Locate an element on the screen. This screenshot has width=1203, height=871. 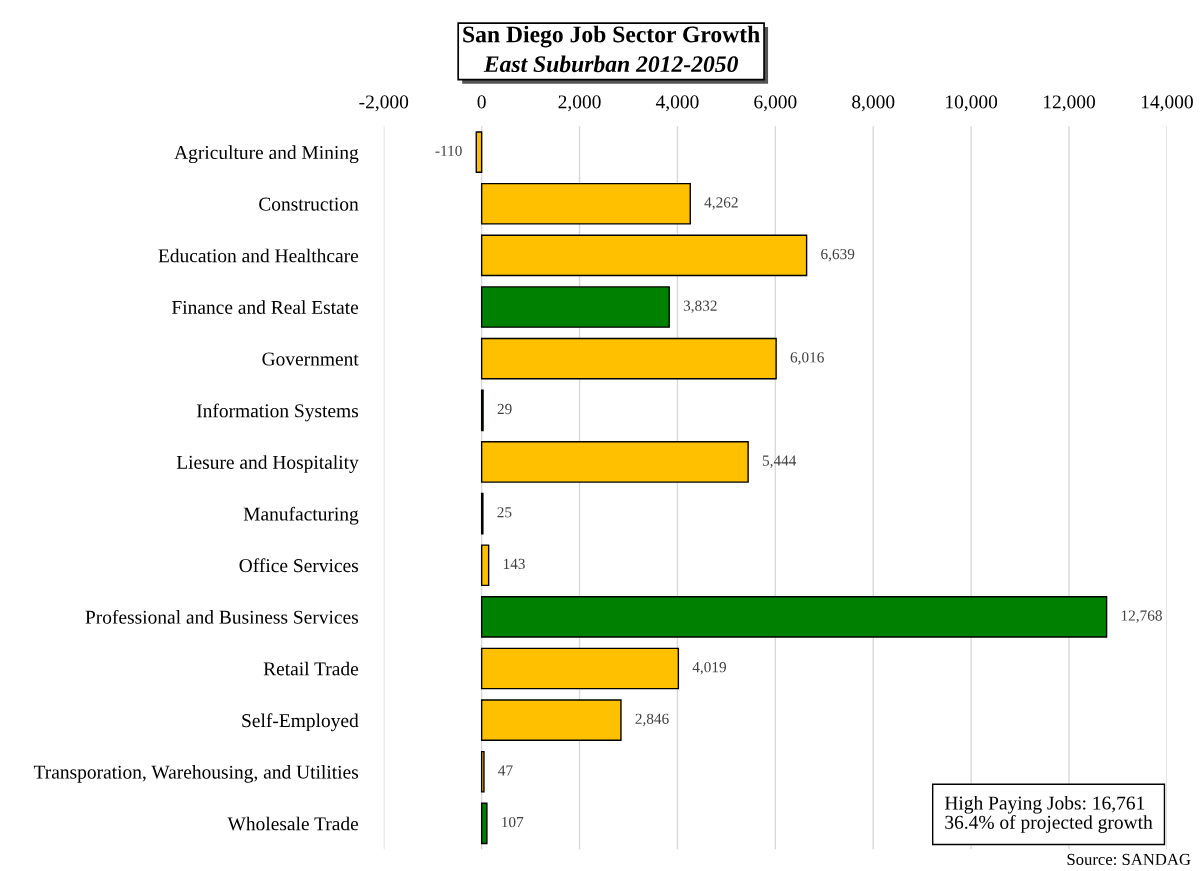
x-tick-label: 4,000 is located at coordinates (677, 103).